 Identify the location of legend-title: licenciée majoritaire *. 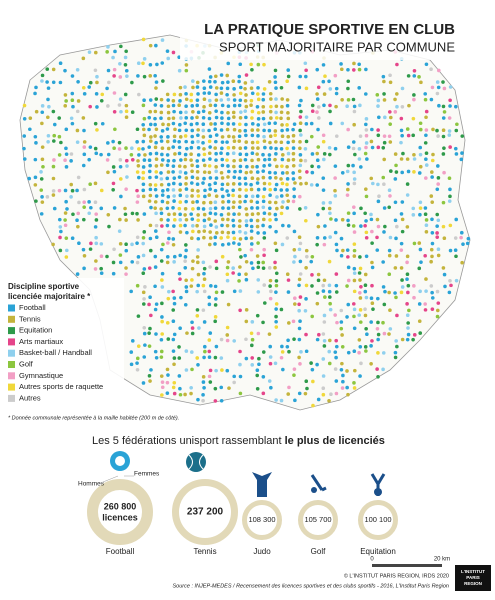
(49, 296).